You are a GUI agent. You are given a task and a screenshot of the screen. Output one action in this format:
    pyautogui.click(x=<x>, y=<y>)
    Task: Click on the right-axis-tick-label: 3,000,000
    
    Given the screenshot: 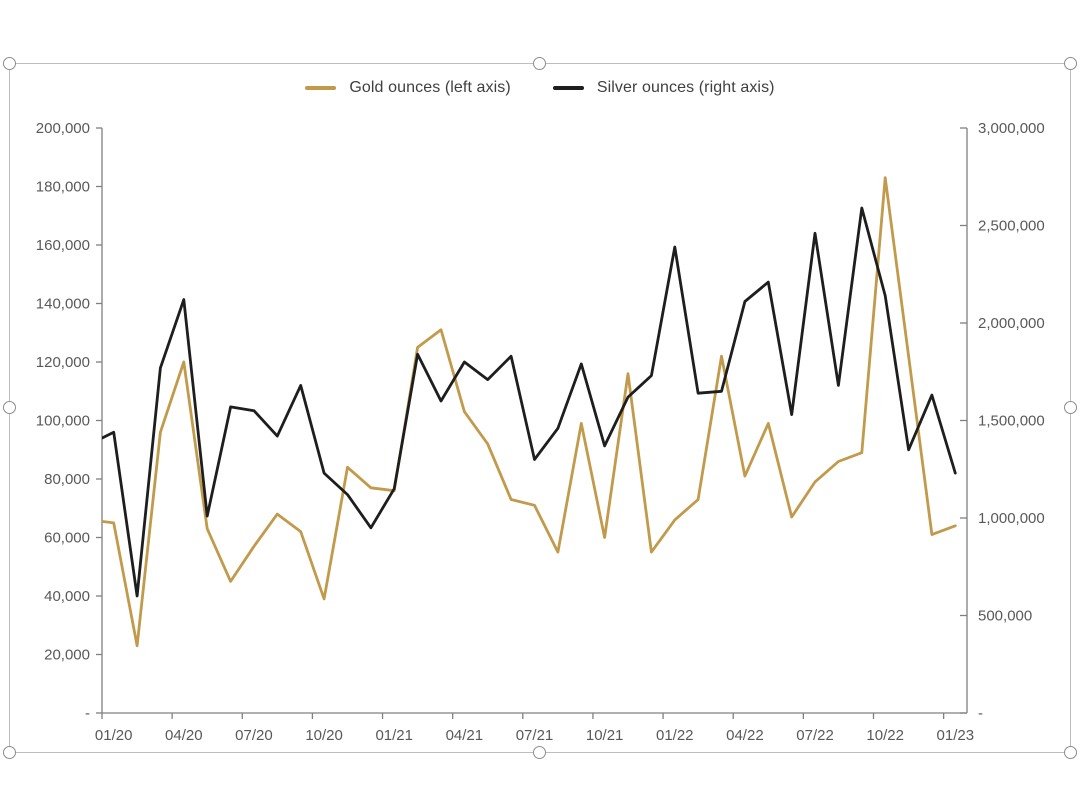 What is the action you would take?
    pyautogui.click(x=1011, y=128)
    